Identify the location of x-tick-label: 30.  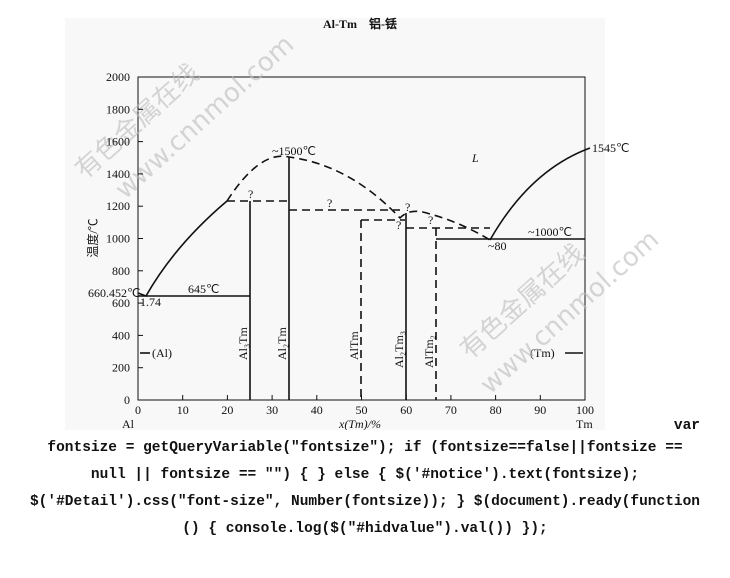
(272, 410).